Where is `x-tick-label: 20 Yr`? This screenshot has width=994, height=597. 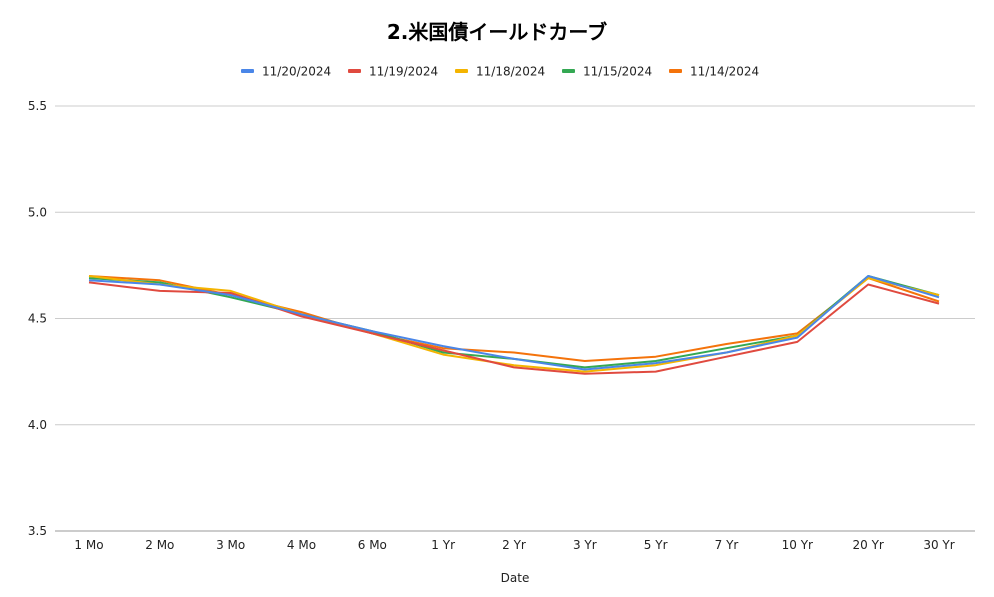 x-tick-label: 20 Yr is located at coordinates (867, 545).